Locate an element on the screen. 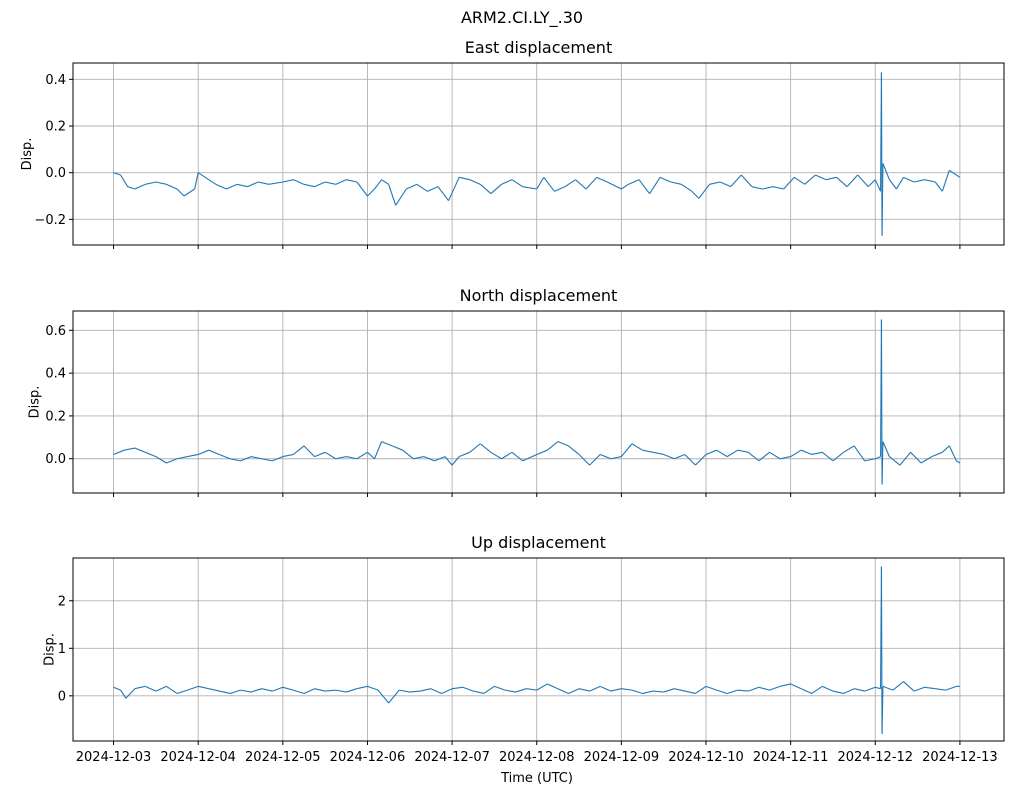 This screenshot has width=1012, height=795. x-axis-label: Time (UTC) is located at coordinates (536, 778).